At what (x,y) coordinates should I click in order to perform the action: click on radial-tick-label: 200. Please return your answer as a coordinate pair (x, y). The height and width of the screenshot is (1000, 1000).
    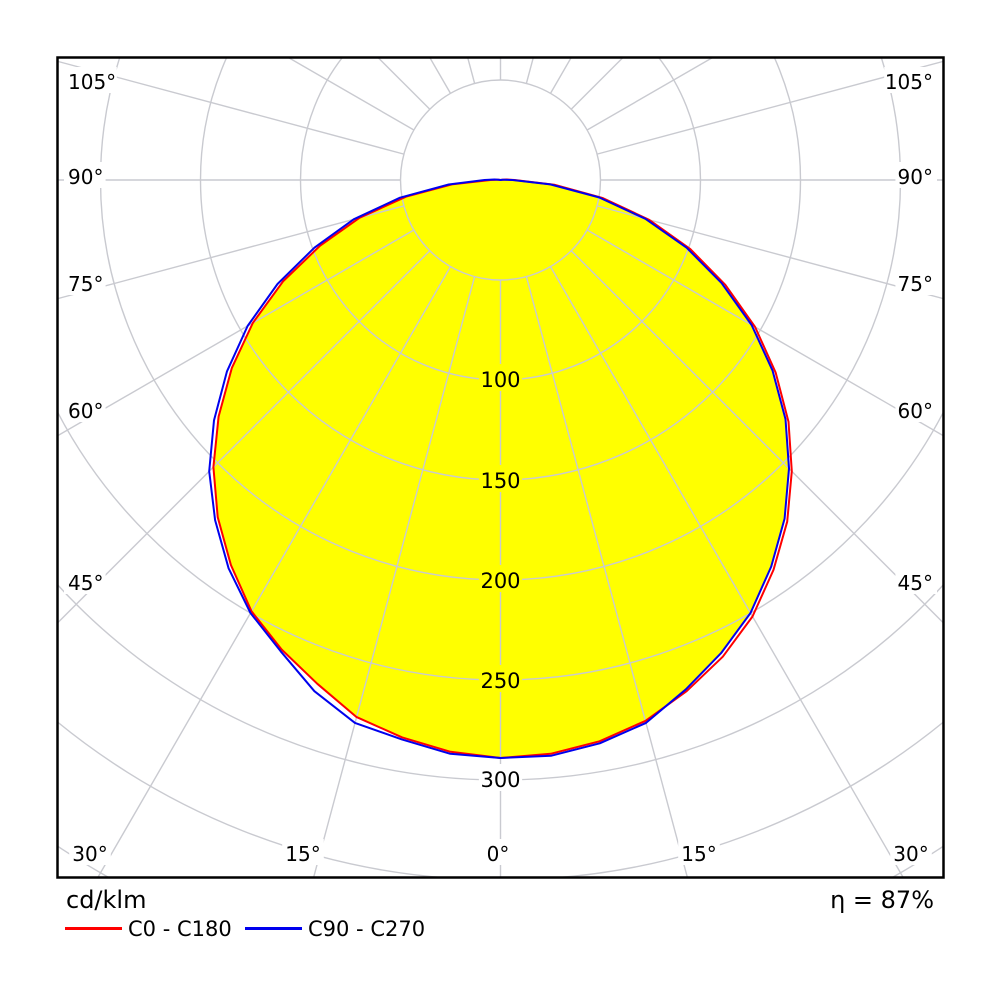
    Looking at the image, I should click on (500, 581).